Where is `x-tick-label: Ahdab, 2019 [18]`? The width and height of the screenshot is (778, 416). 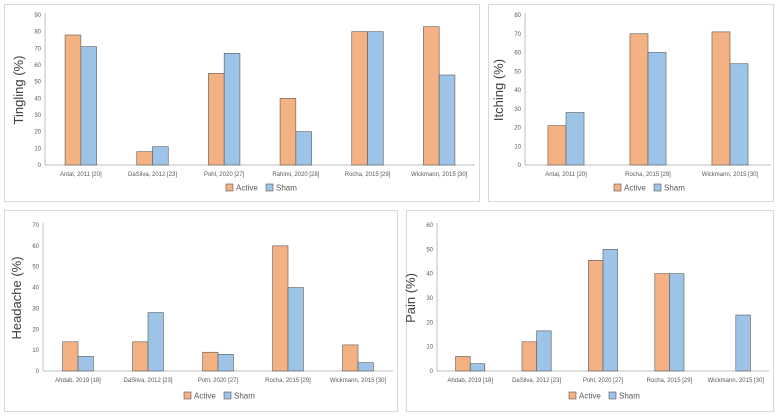 x-tick-label: Ahdab, 2019 [18] is located at coordinates (78, 381).